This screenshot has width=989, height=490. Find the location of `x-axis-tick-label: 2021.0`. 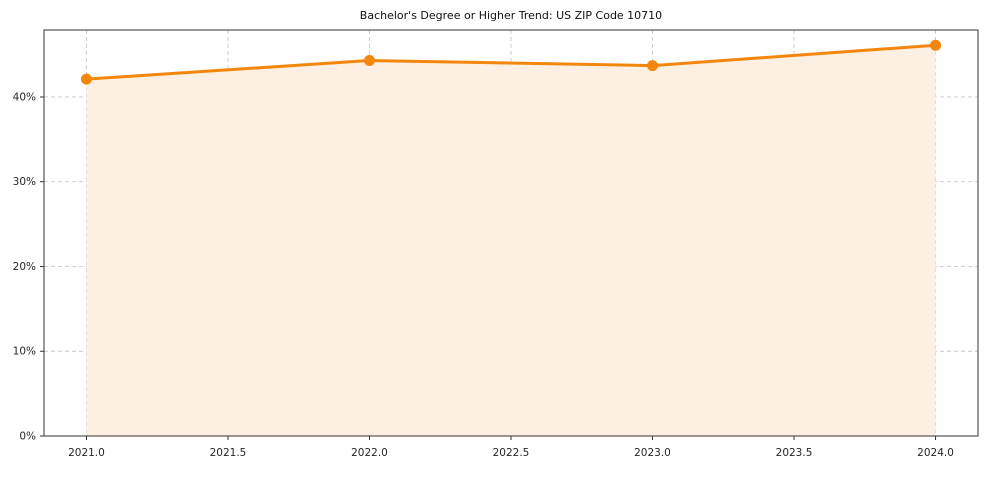

x-axis-tick-label: 2021.0 is located at coordinates (86, 453).